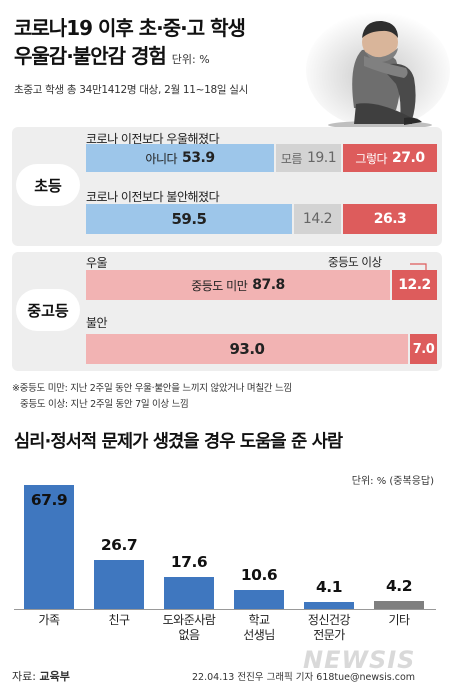 The height and width of the screenshot is (689, 450). I want to click on page-title-line2: 우울감·불안감 경험 단위: %, so click(112, 54).